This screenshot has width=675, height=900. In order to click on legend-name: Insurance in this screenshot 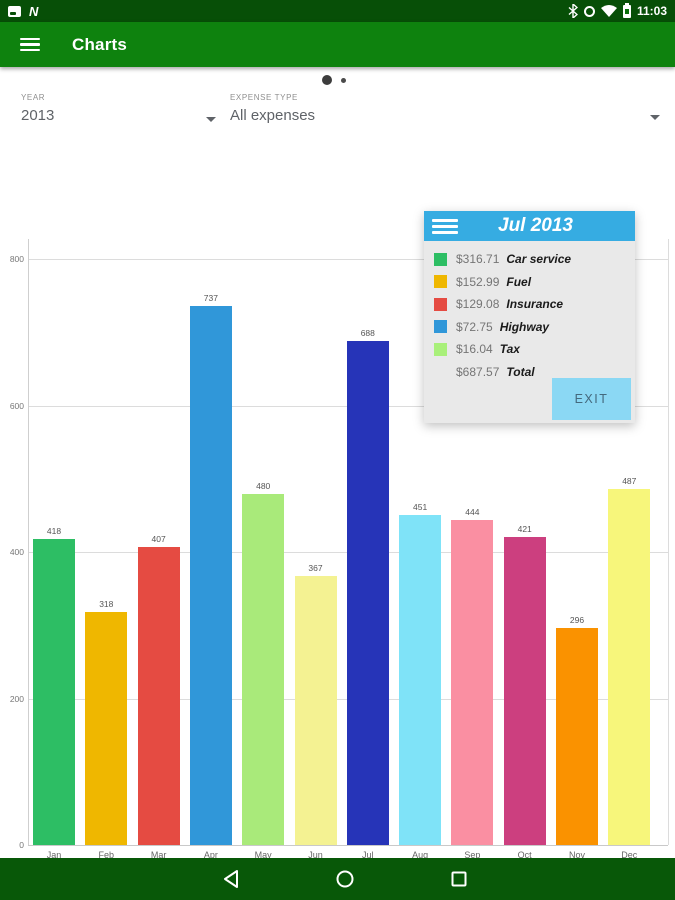, I will do `click(535, 304)`.